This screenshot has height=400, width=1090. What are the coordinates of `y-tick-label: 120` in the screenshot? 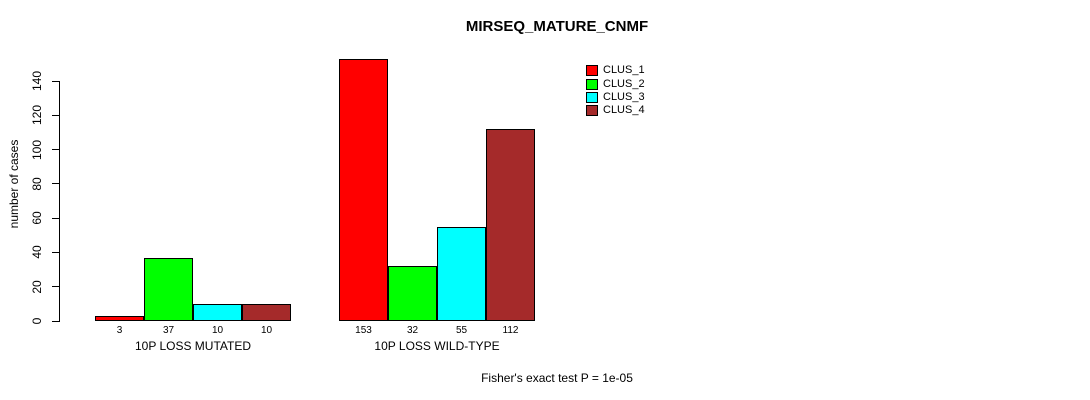 It's located at (37, 115).